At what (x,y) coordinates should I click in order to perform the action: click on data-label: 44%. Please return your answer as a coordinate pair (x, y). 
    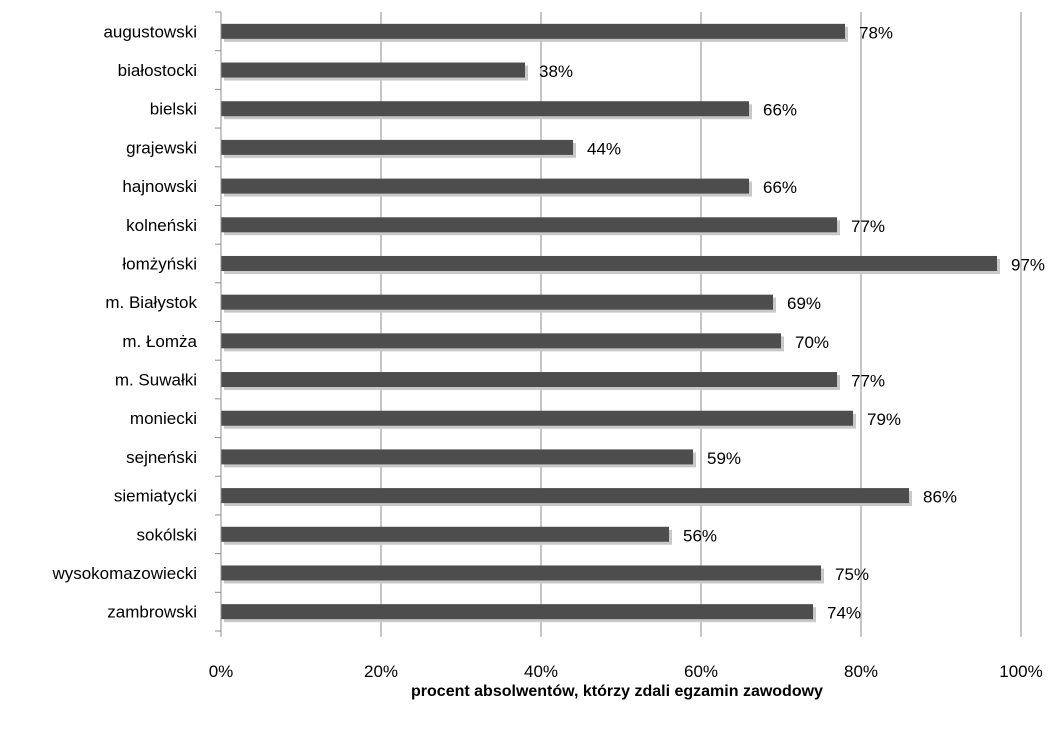
    Looking at the image, I should click on (604, 148).